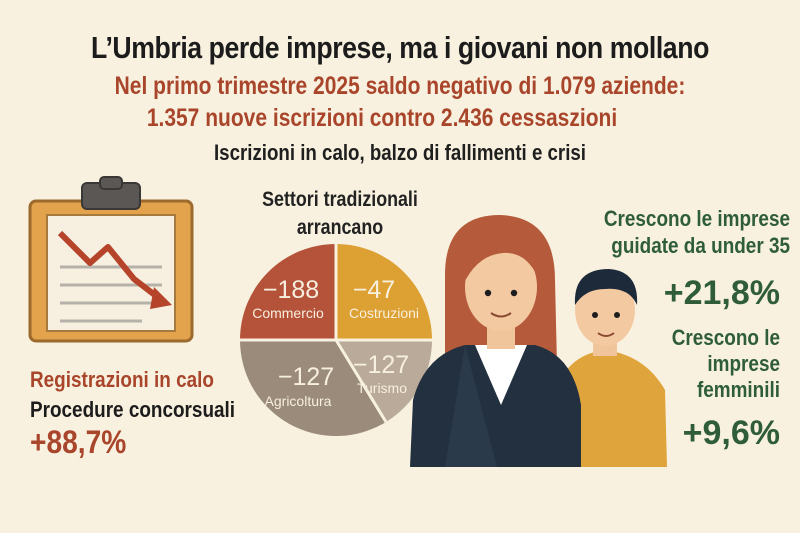 The width and height of the screenshot is (800, 533). I want to click on pie-slice-costruzioni, so click(384, 292).